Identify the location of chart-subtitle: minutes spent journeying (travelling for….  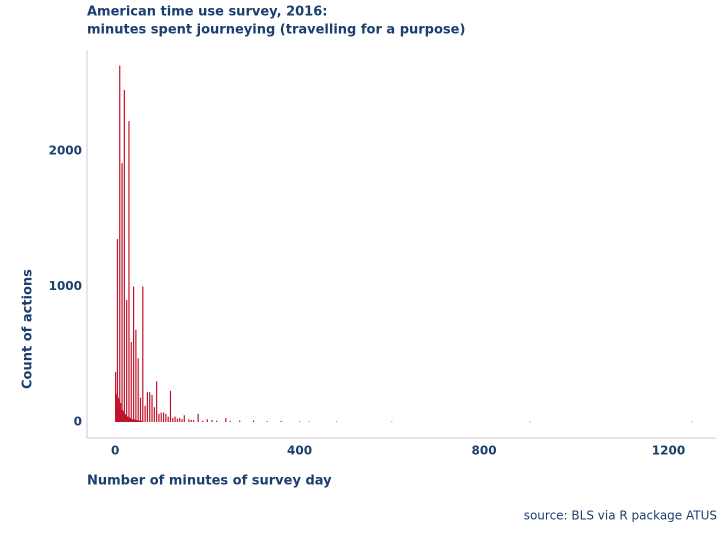
(276, 30).